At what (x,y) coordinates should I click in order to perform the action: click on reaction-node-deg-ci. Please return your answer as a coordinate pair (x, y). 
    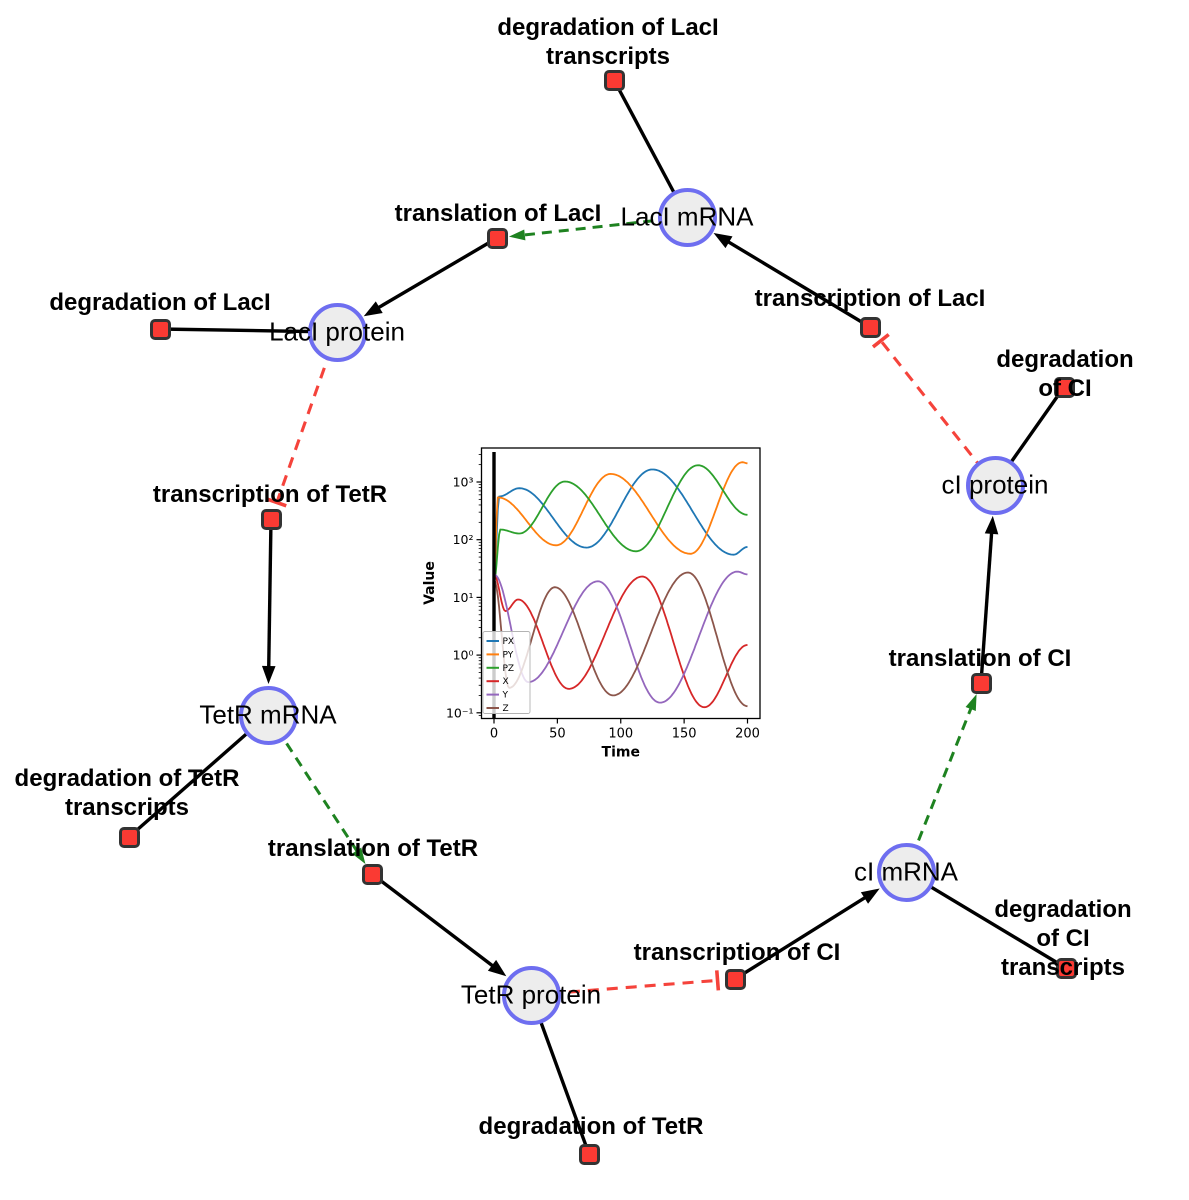
    Looking at the image, I should click on (1064, 387).